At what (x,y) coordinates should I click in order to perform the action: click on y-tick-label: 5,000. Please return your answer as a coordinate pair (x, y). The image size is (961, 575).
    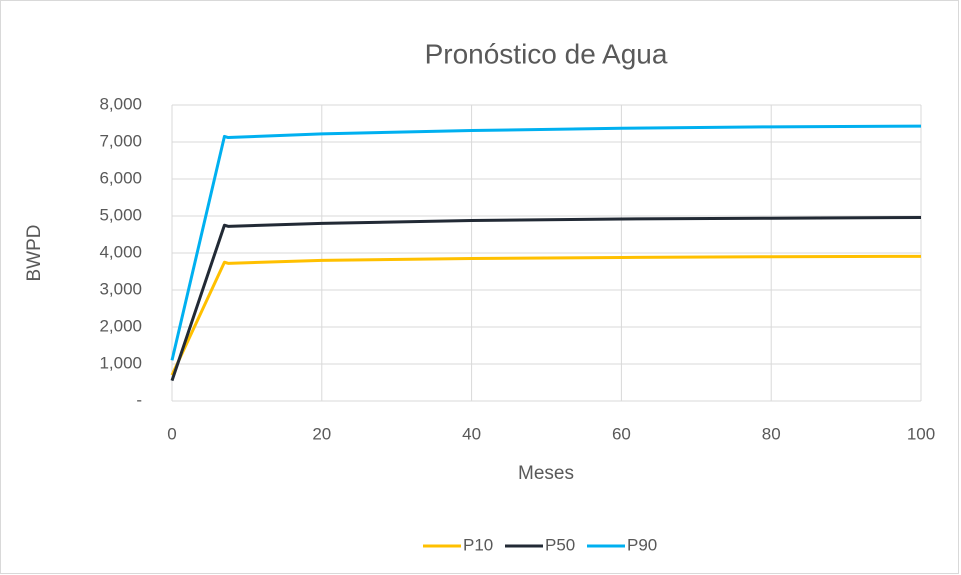
    Looking at the image, I should click on (120, 214).